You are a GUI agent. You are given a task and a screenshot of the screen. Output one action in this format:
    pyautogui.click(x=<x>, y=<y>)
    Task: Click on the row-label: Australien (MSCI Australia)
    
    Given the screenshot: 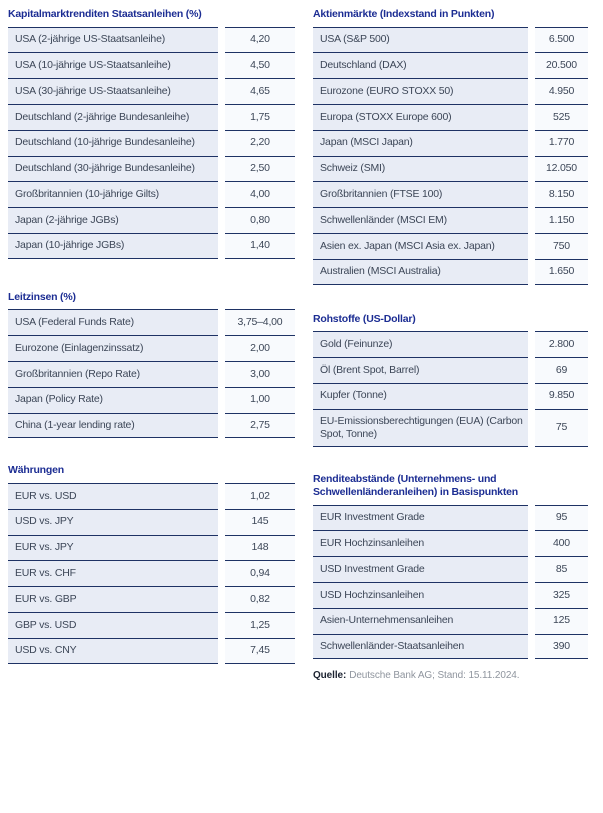 What is the action you would take?
    pyautogui.click(x=420, y=271)
    